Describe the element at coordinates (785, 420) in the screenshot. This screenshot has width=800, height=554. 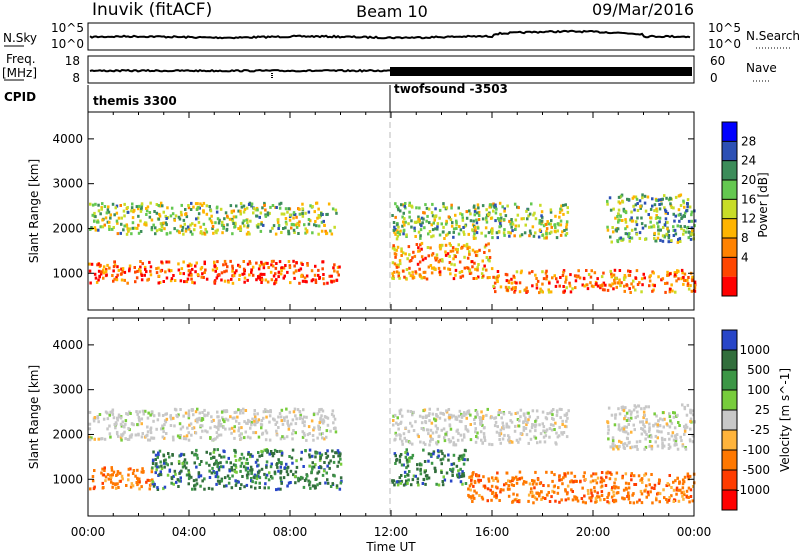
I see `velocity-colorbar-label: Velocity [m s^-1]` at that location.